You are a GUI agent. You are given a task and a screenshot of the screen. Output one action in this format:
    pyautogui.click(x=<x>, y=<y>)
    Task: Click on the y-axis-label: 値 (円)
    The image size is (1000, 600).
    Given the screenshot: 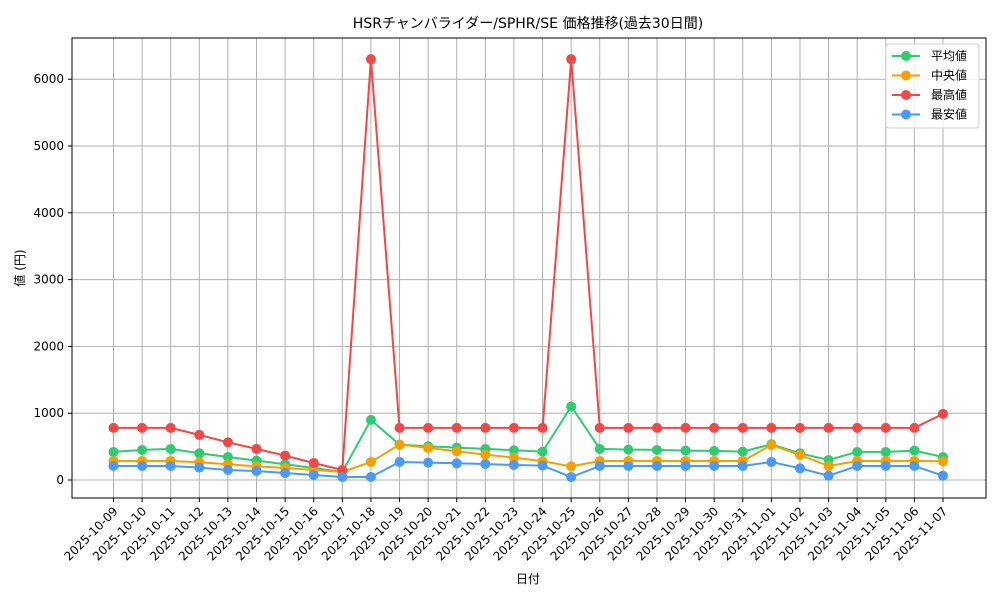 What is the action you would take?
    pyautogui.click(x=19, y=267)
    